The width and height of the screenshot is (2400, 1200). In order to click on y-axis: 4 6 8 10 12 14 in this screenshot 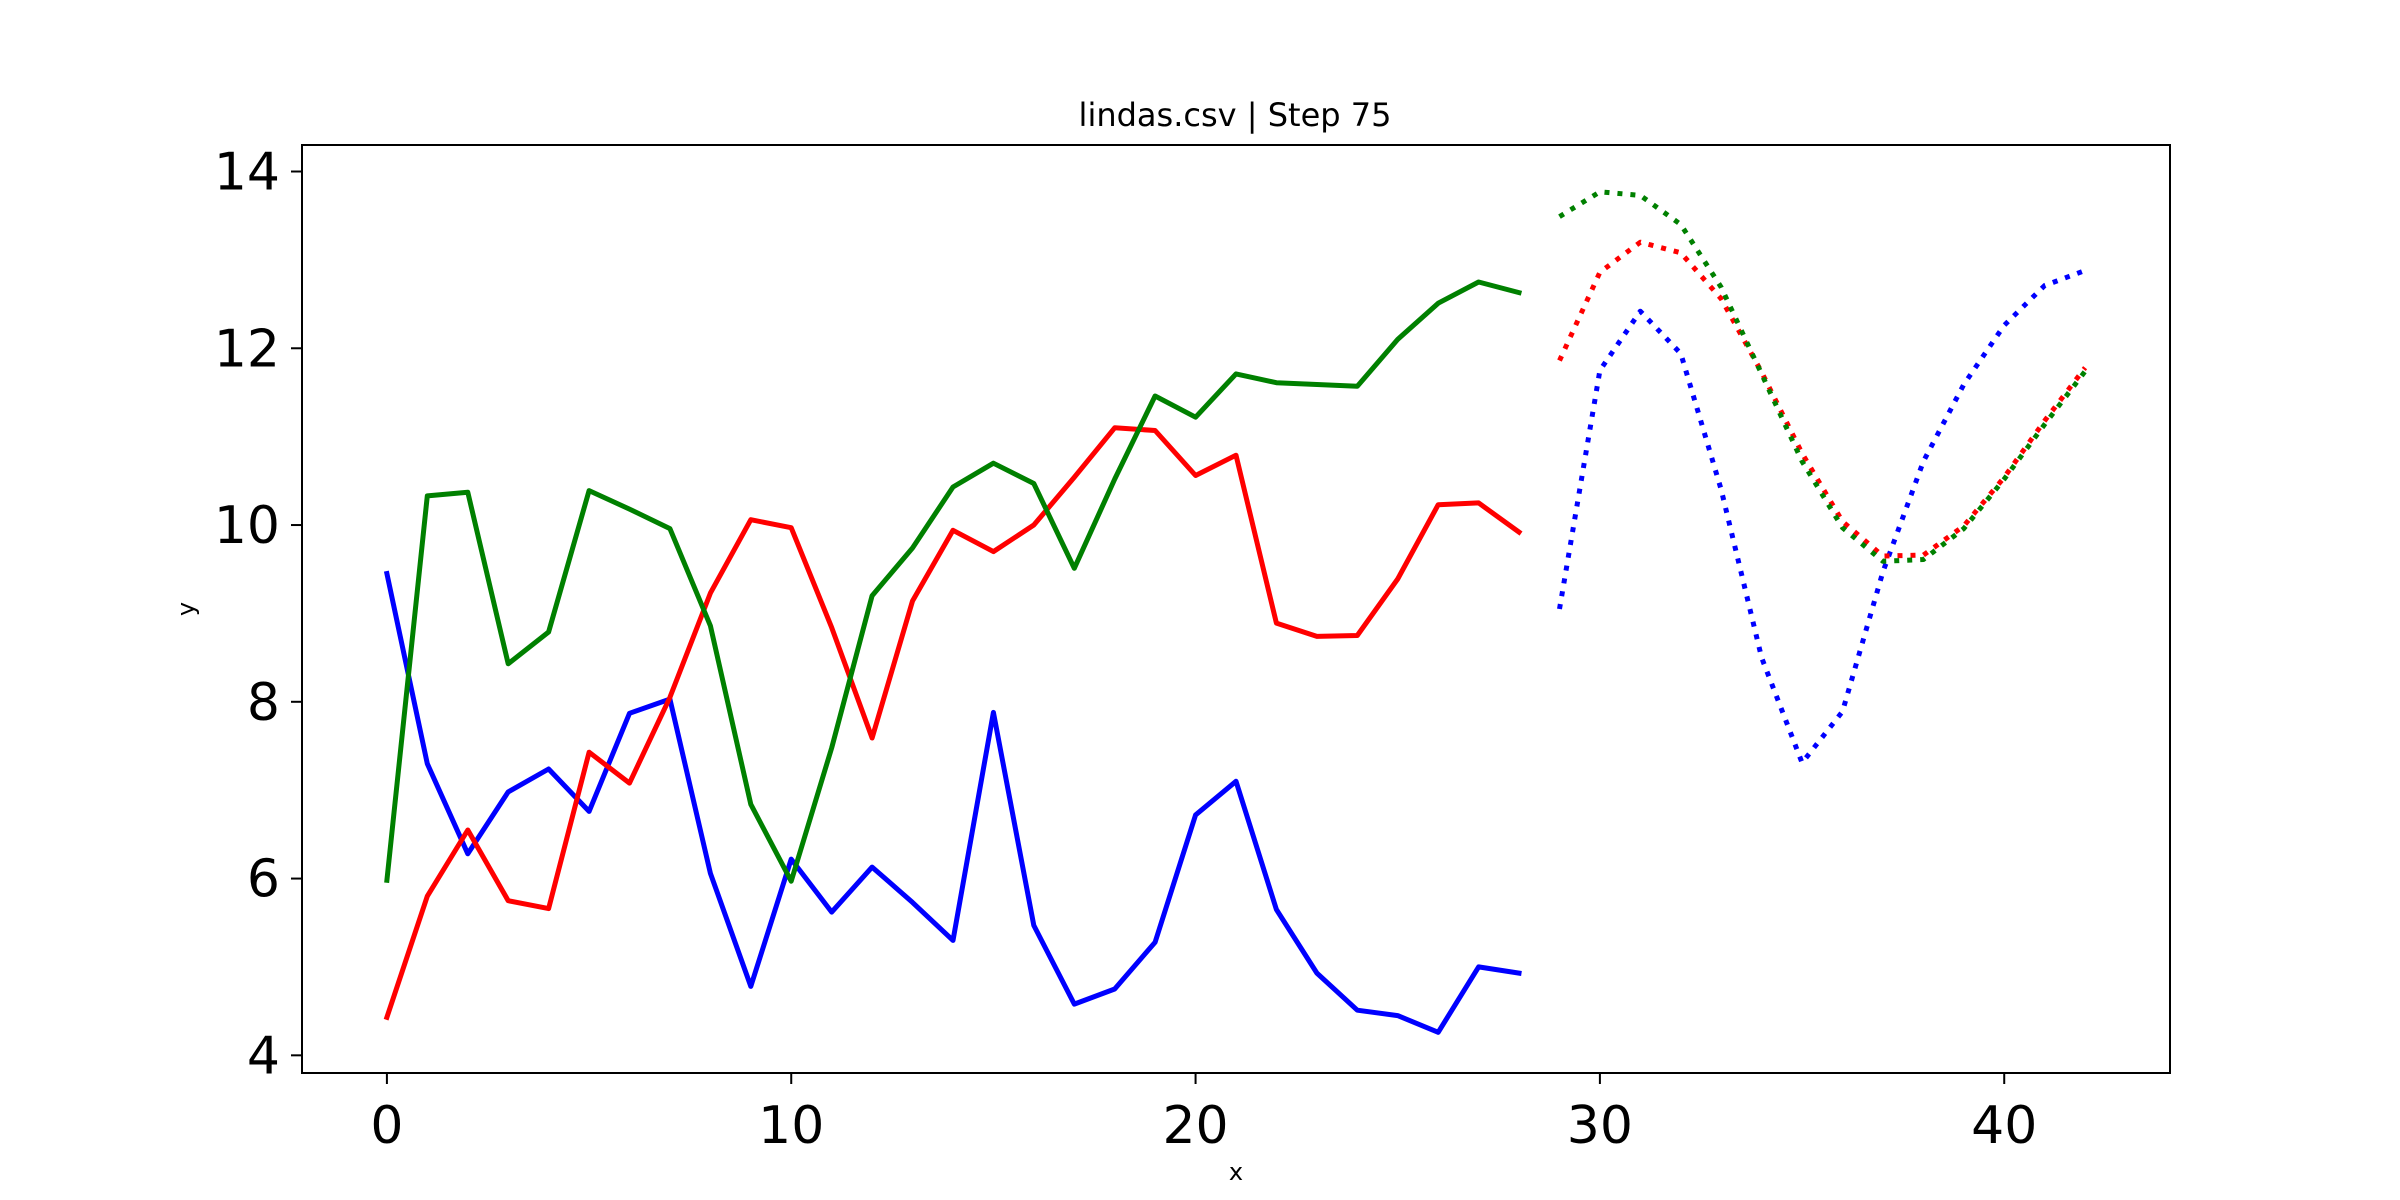, I will do `click(258, 614)`.